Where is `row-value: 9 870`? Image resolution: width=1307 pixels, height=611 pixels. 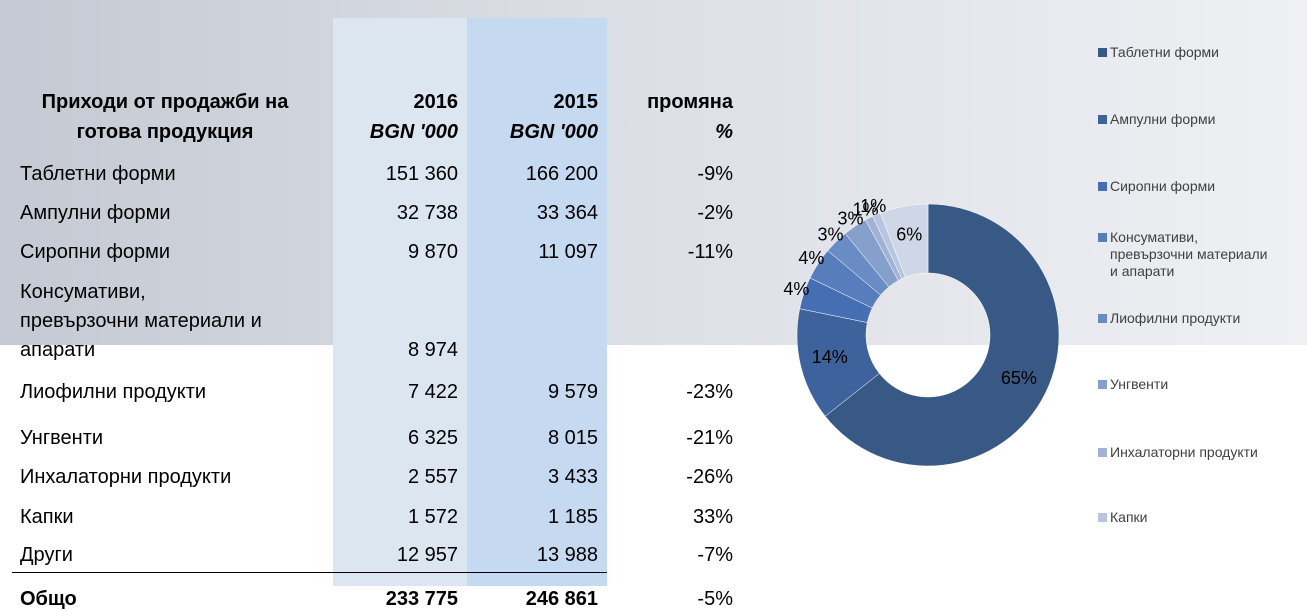 row-value: 9 870 is located at coordinates (432, 252).